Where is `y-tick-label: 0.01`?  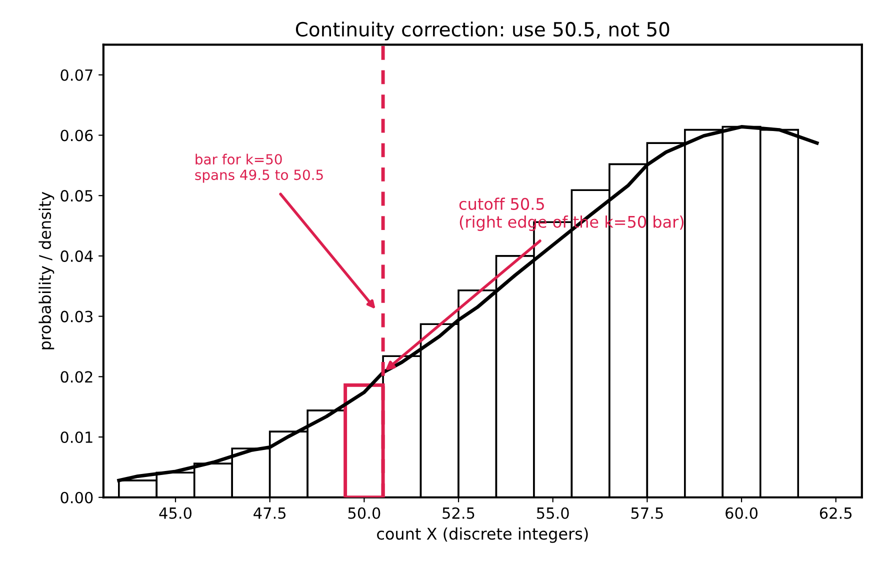 y-tick-label: 0.01 is located at coordinates (76, 437).